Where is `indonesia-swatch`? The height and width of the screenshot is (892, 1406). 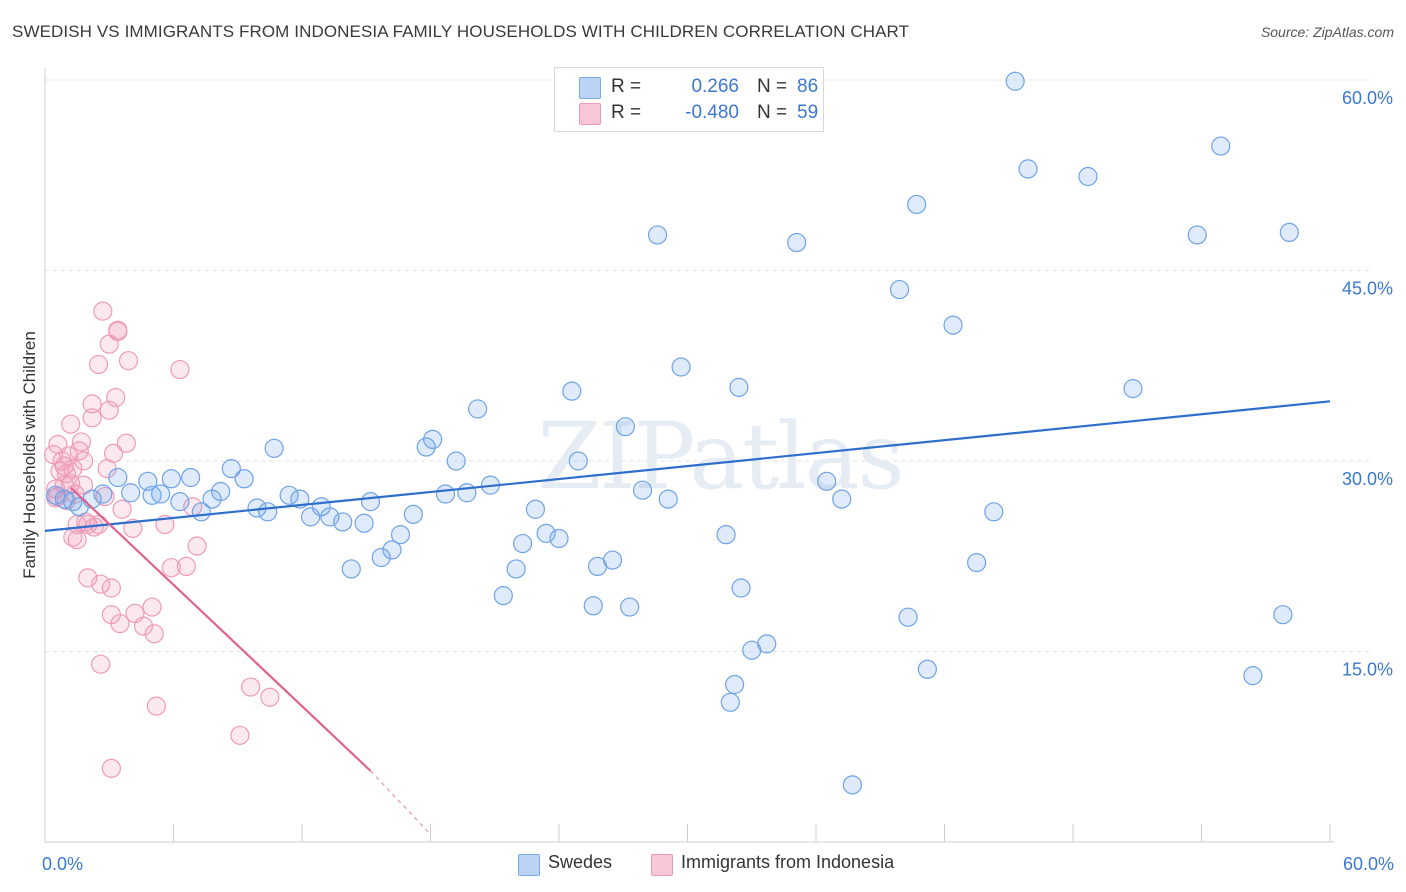 indonesia-swatch is located at coordinates (662, 865).